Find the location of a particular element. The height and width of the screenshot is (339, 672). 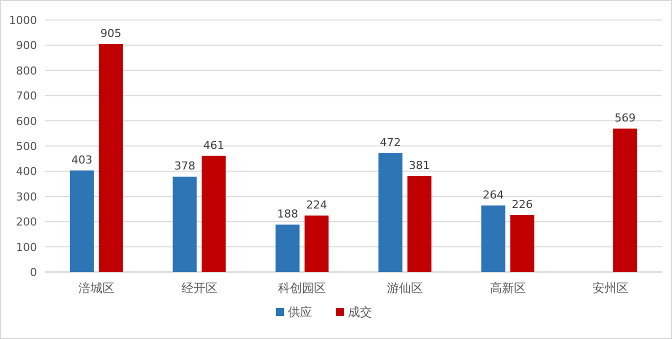

data-label: 188 is located at coordinates (287, 214).